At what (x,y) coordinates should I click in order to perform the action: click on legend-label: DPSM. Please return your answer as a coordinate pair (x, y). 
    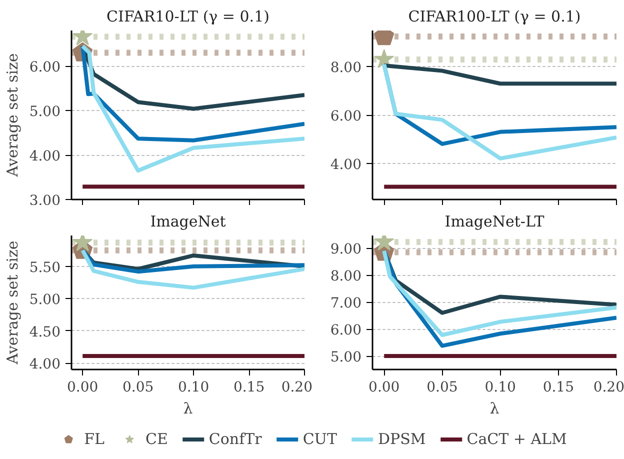
    Looking at the image, I should click on (402, 439).